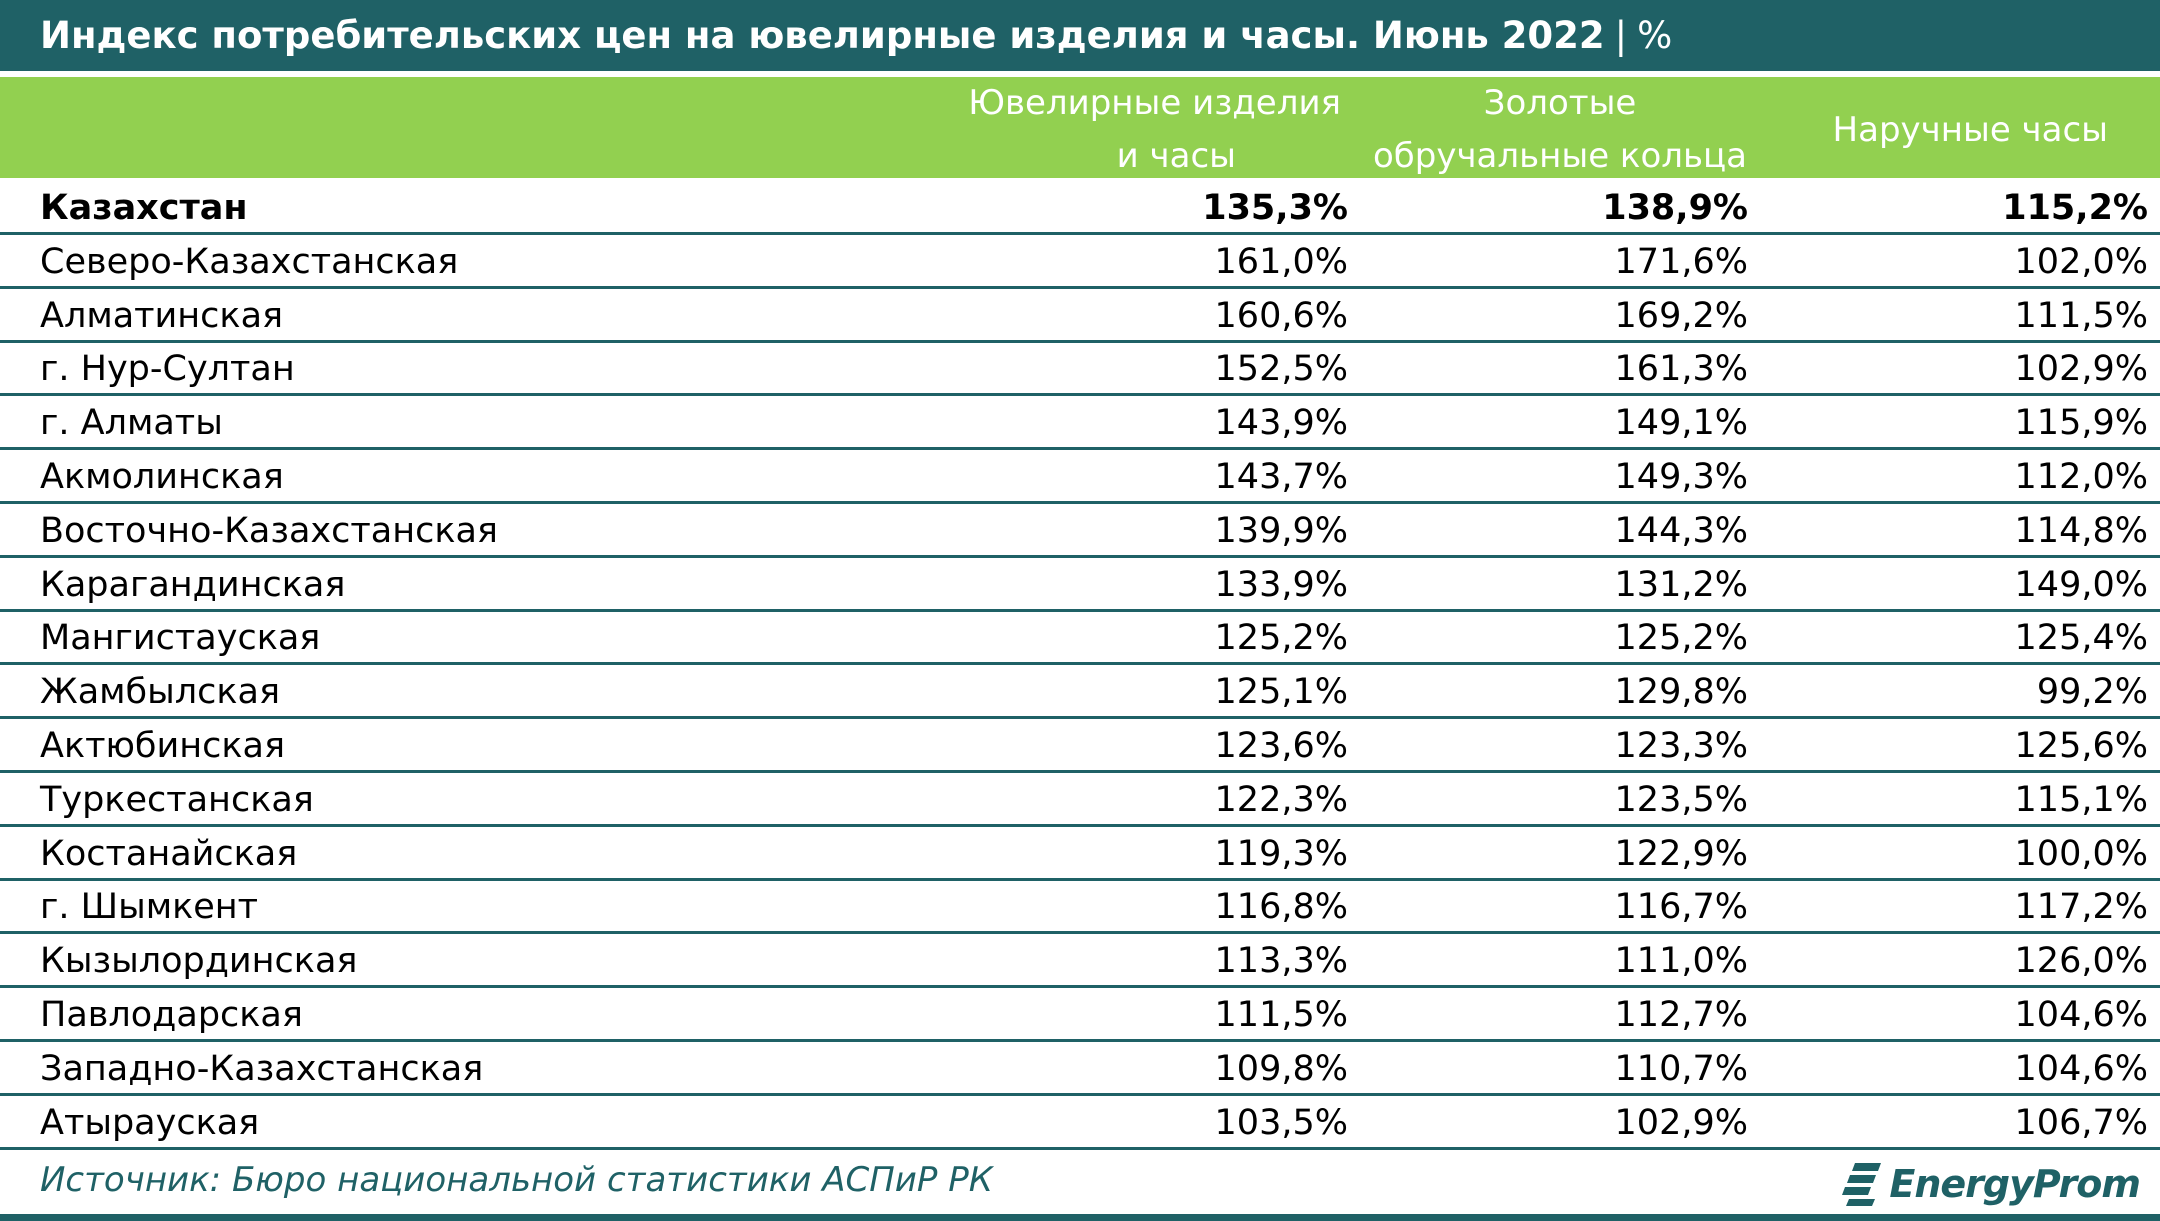 Image resolution: width=2160 pixels, height=1221 pixels. I want to click on table-row: Жамбылская 125,1% 129,8% 99,2%, so click(1080, 692).